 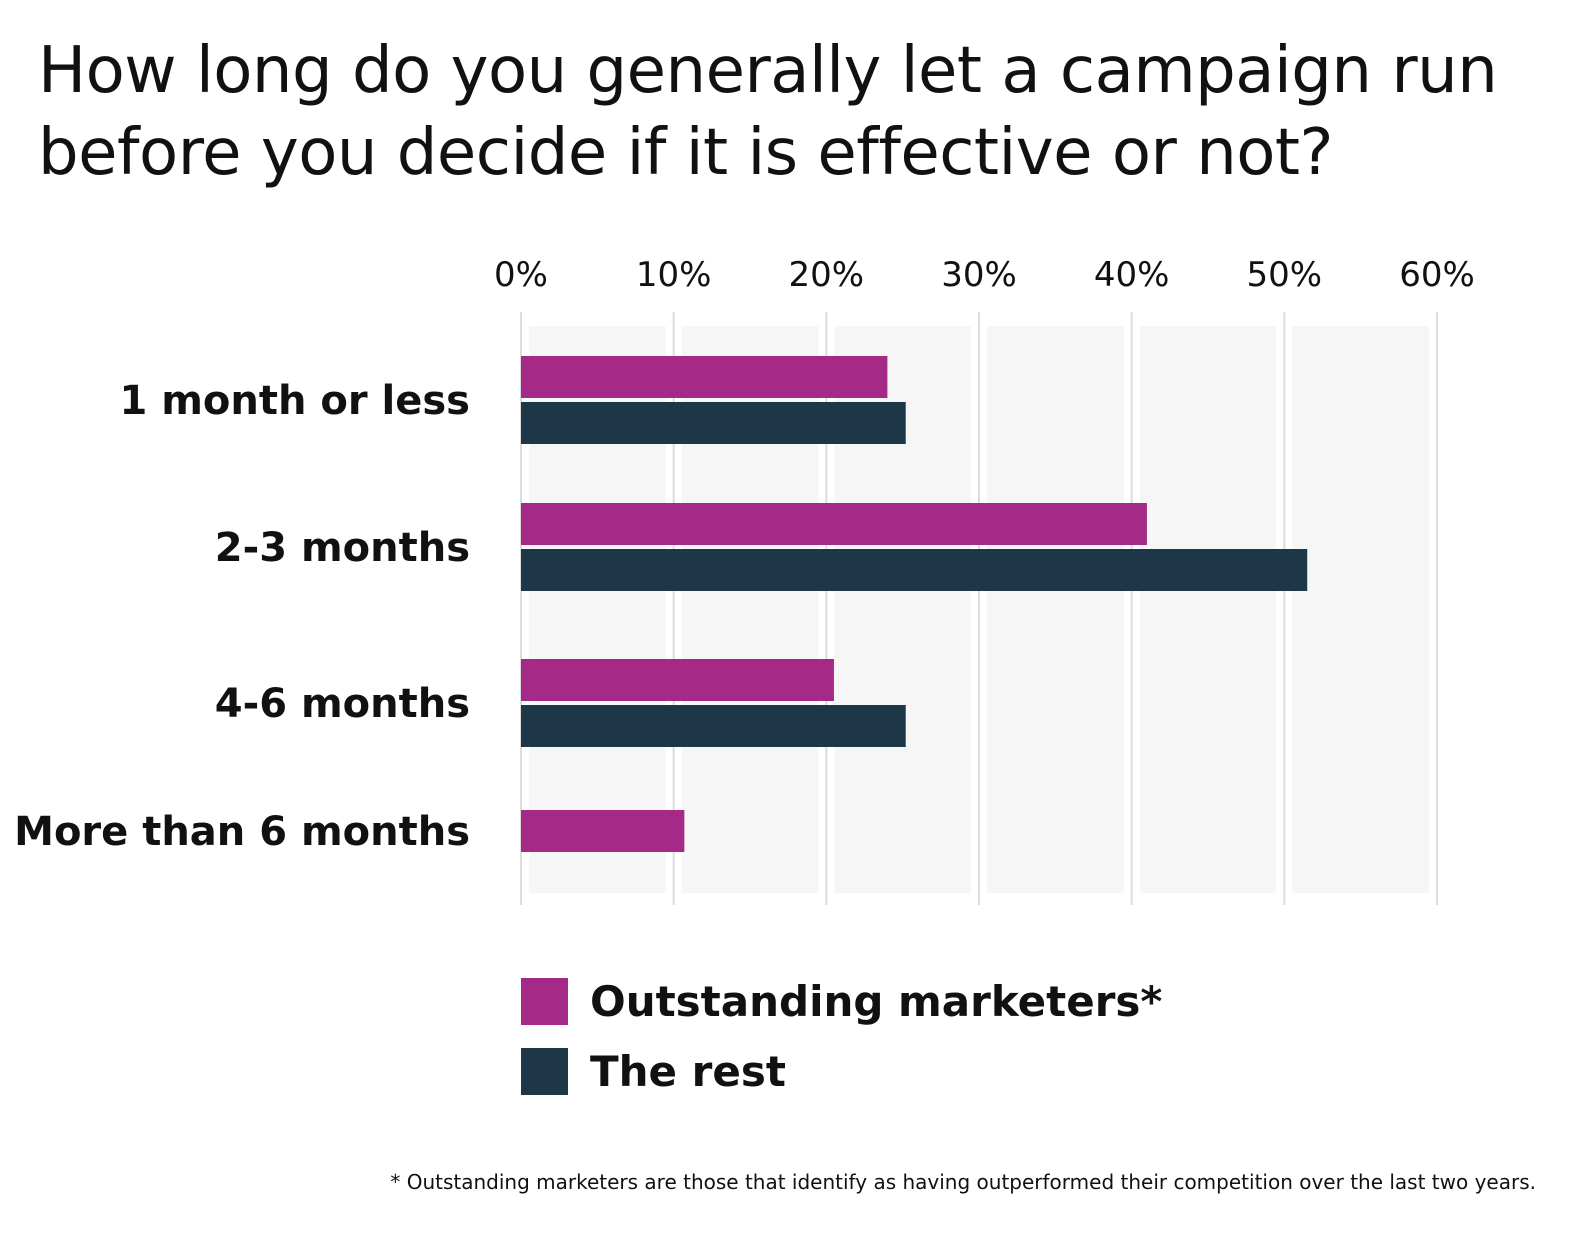 I want to click on category-label: 4-6 months, so click(x=342, y=704).